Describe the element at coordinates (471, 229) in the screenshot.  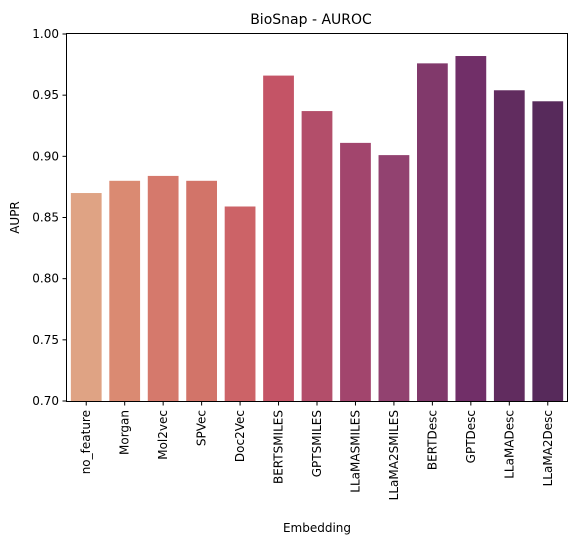
I see `bar-gptdesc` at that location.